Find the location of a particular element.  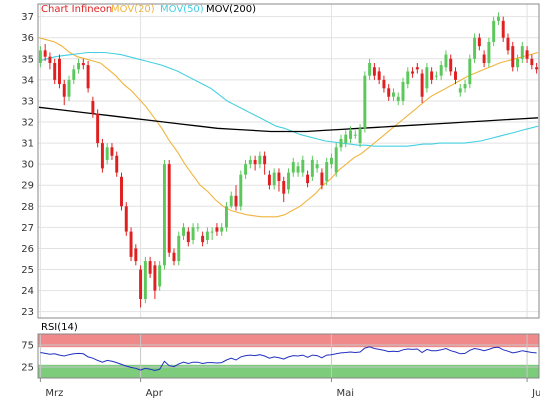

price-y-tick-label: 29 is located at coordinates (27, 186).